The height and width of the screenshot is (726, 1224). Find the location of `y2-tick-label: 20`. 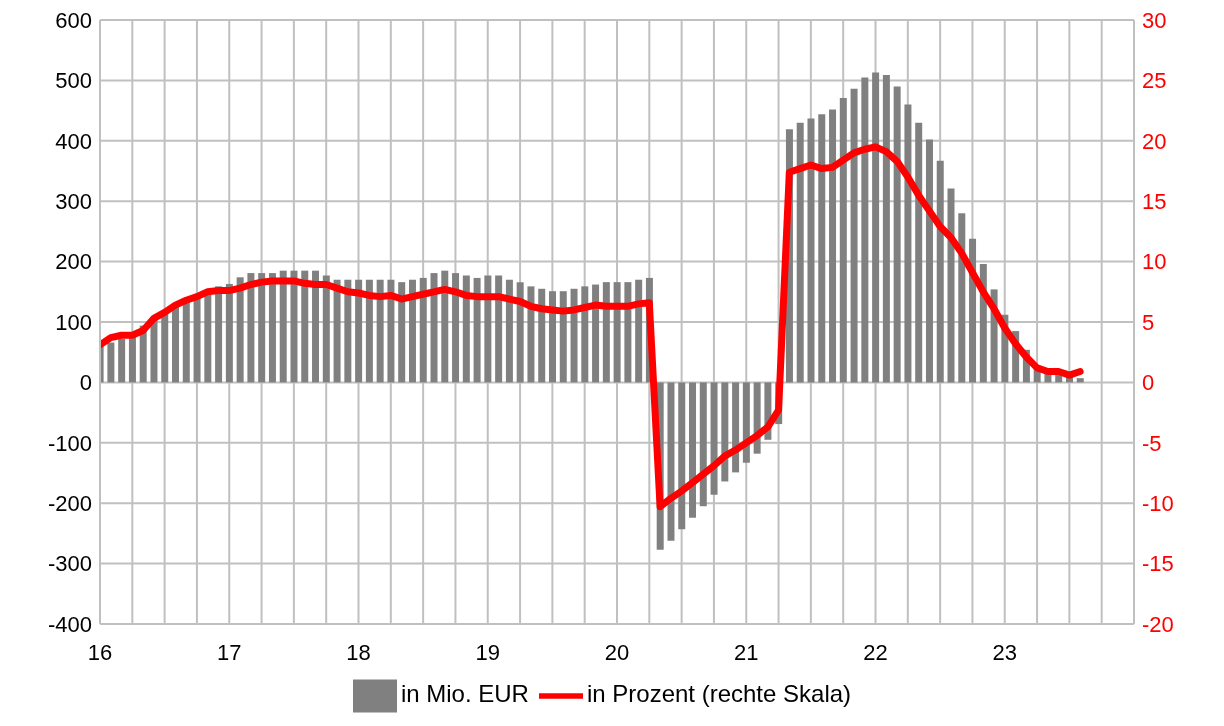

y2-tick-label: 20 is located at coordinates (1154, 141).